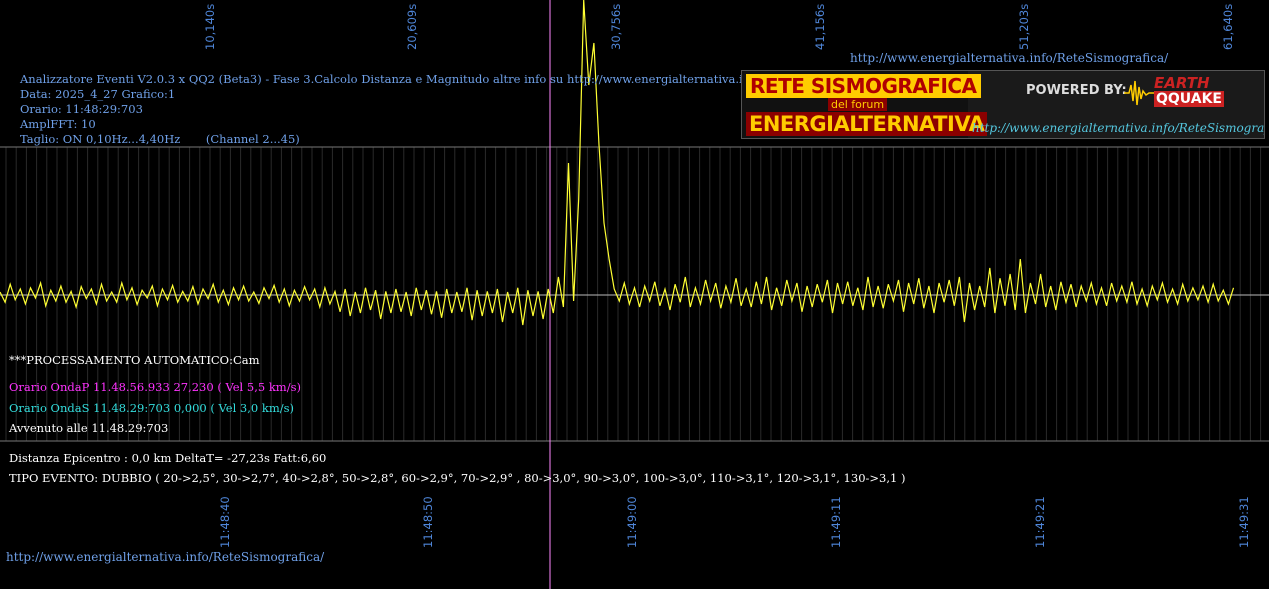 This screenshot has height=589, width=1269. What do you see at coordinates (820, 26) in the screenshot?
I see `top-tick-label: 41,156s` at bounding box center [820, 26].